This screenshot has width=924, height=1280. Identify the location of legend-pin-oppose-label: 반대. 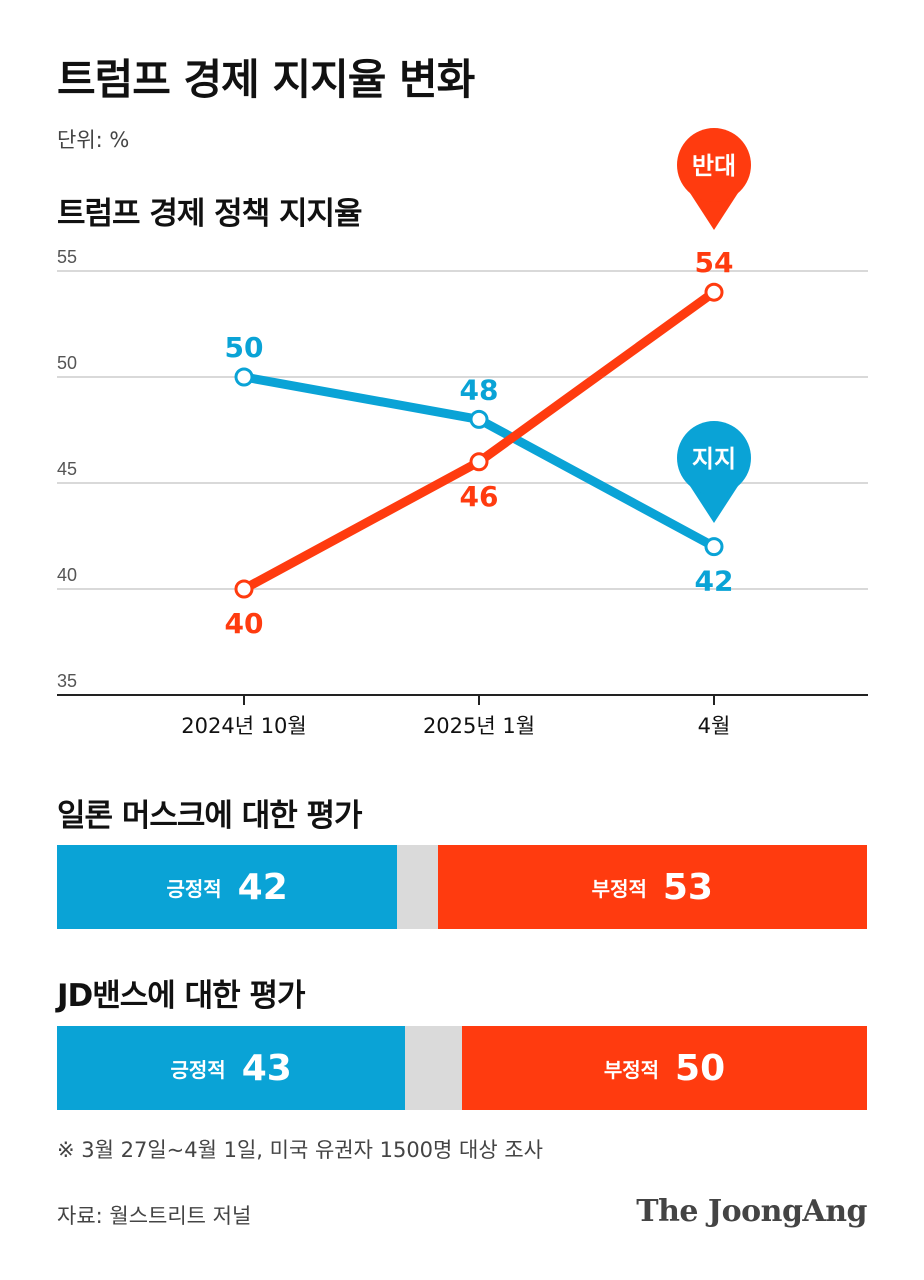
(714, 166).